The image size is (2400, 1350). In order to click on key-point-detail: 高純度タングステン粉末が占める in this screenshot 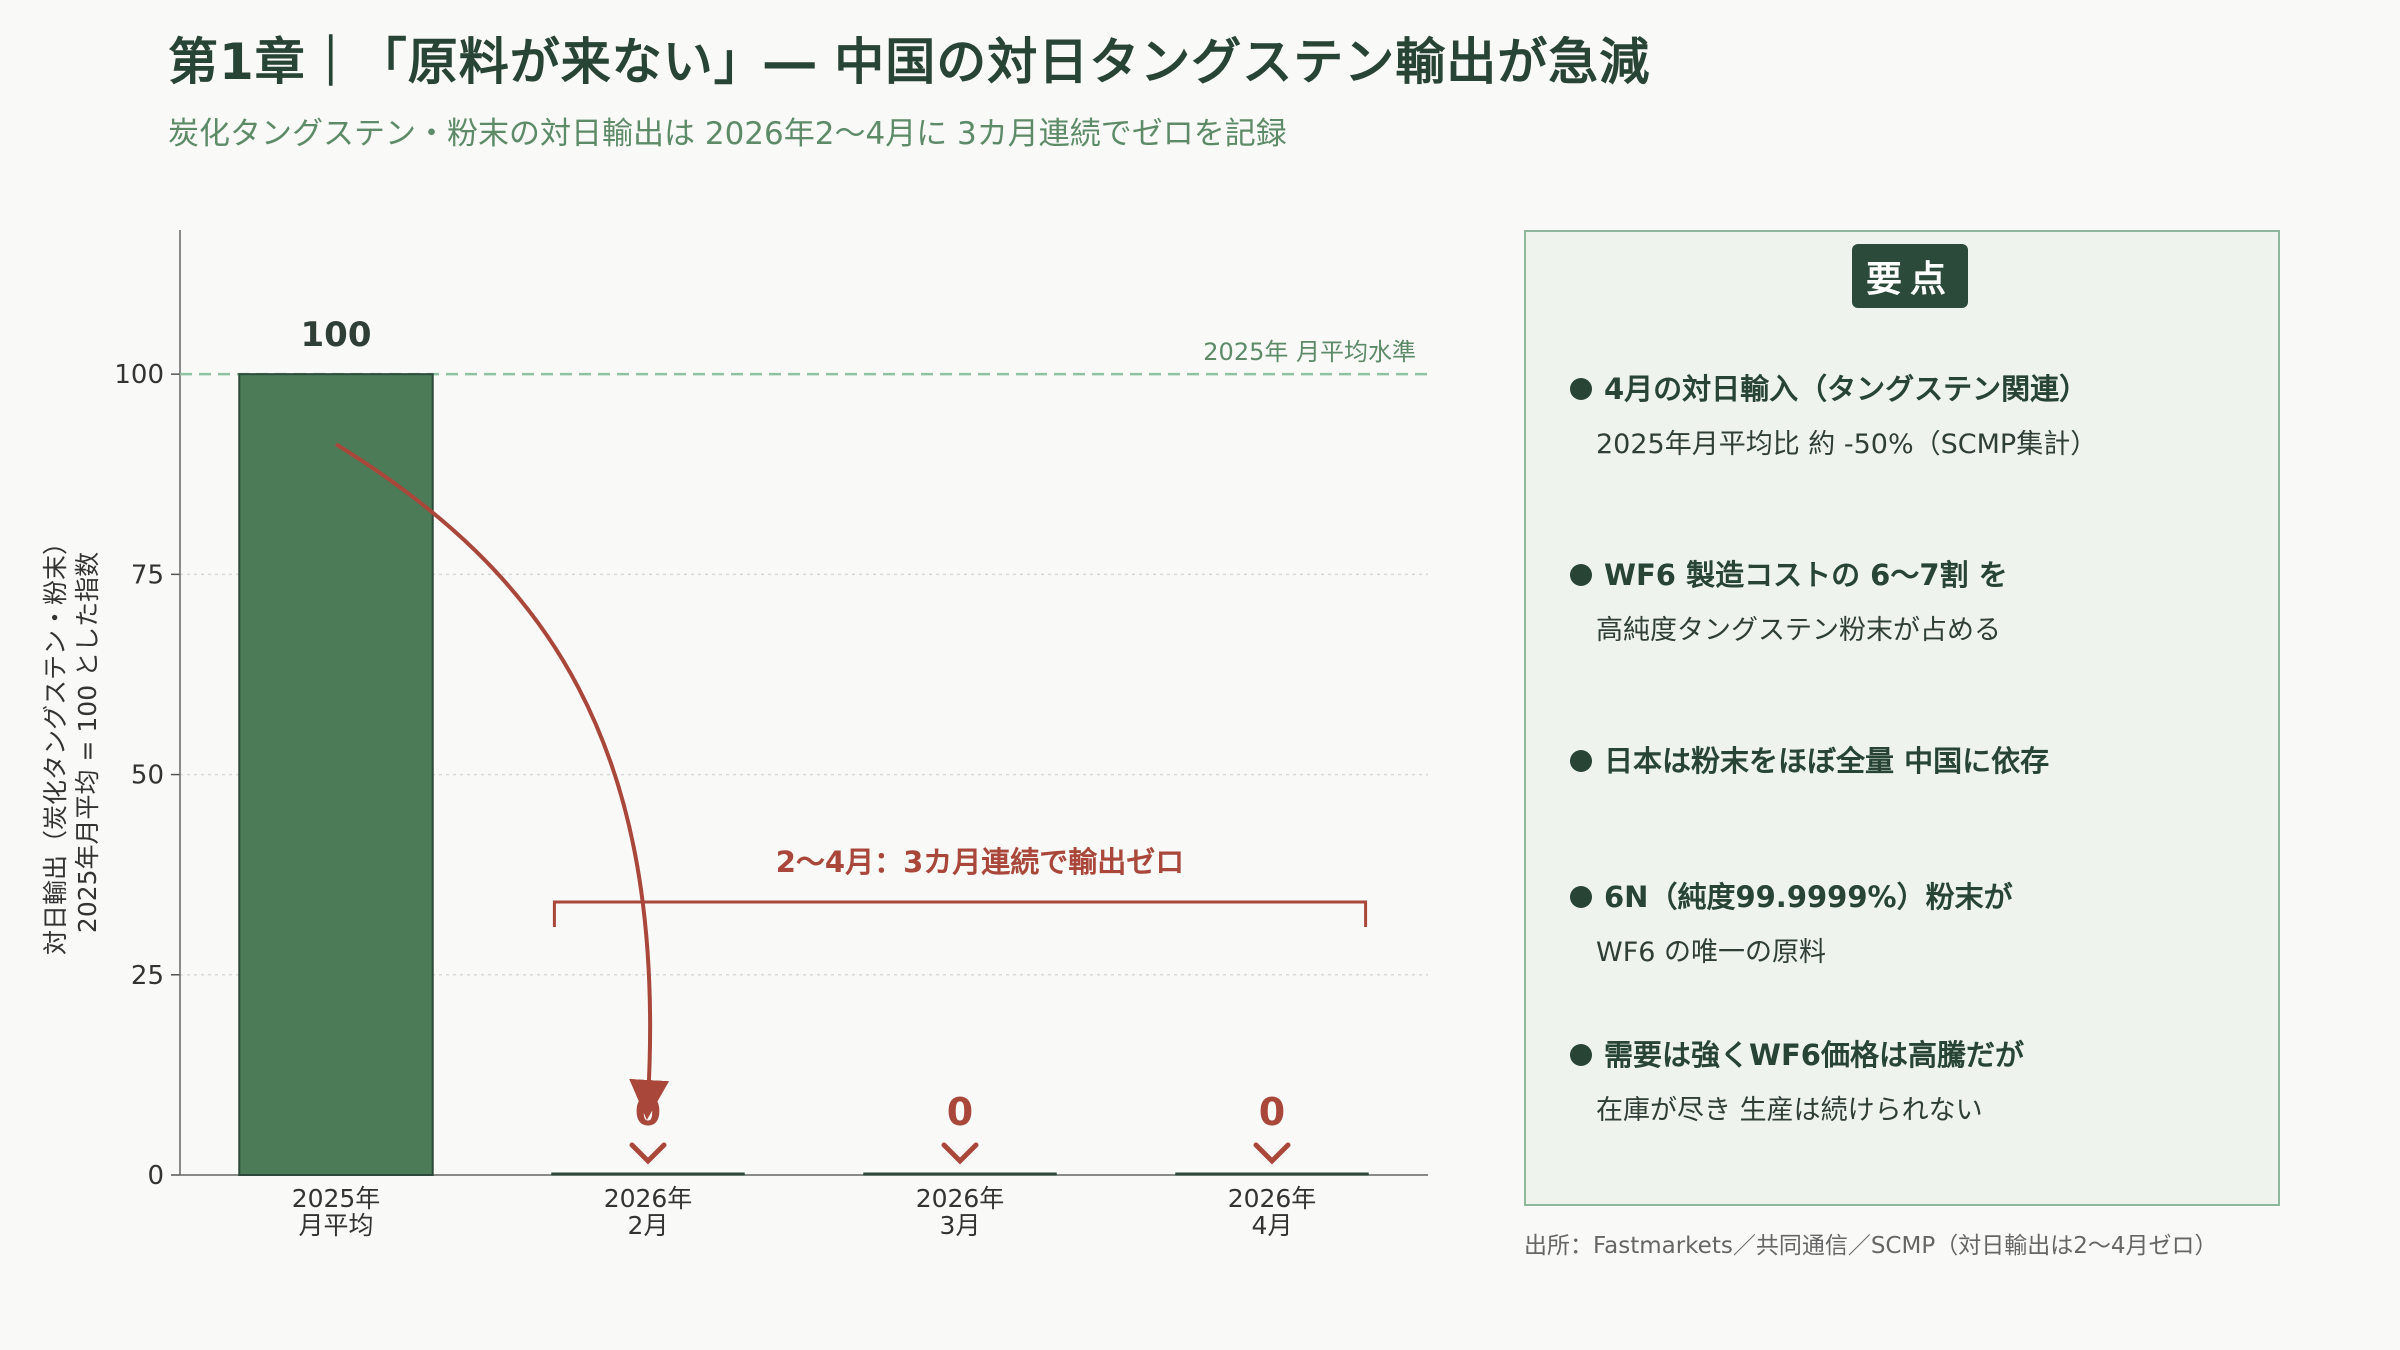, I will do `click(1798, 630)`.